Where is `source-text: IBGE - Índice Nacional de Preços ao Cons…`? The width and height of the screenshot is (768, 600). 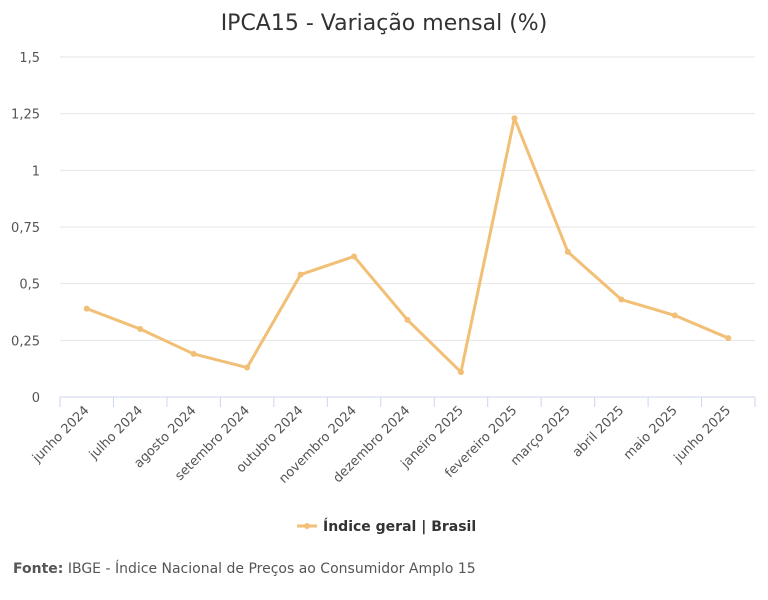 source-text: IBGE - Índice Nacional de Preços ao Cons… is located at coordinates (271, 569).